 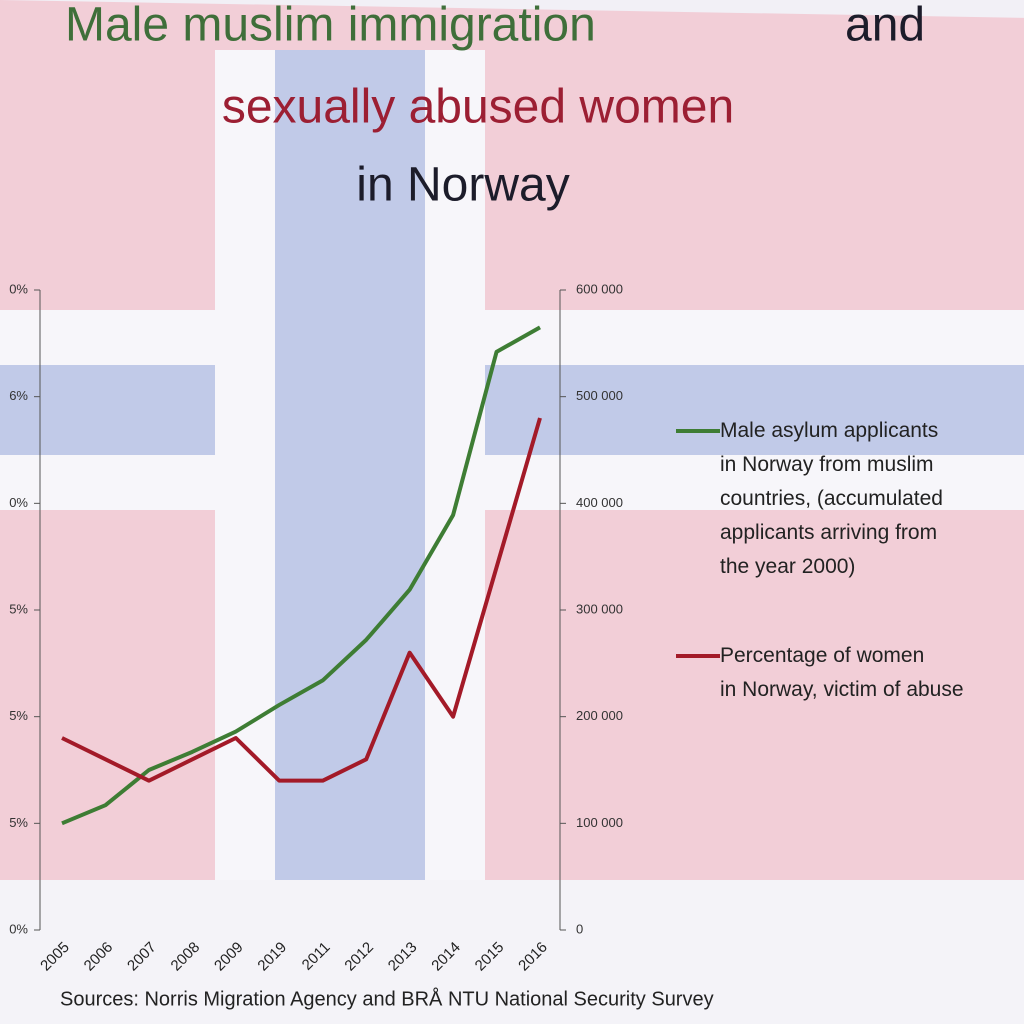 I want to click on title-part: in Norway, so click(x=462, y=185).